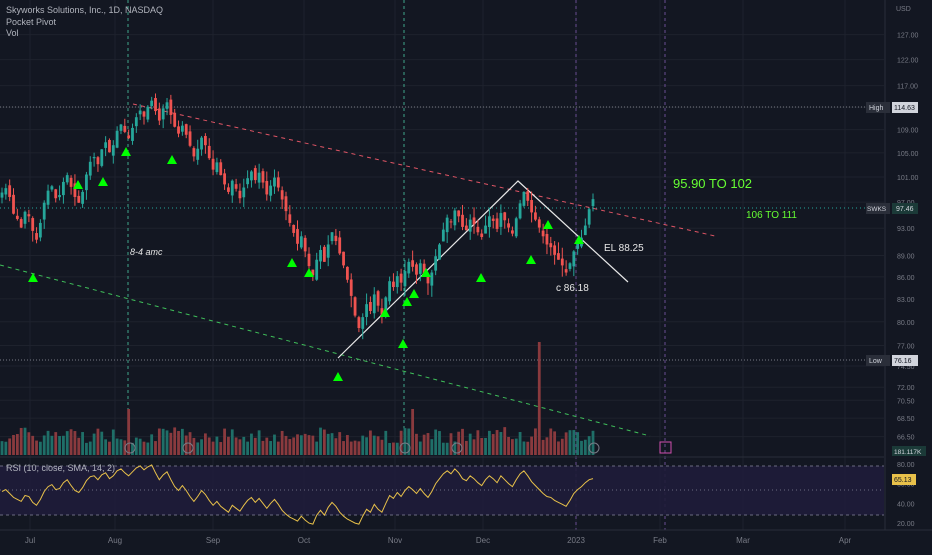 The image size is (932, 555). Describe the element at coordinates (130, 448) in the screenshot. I see `earnings-marker` at that location.